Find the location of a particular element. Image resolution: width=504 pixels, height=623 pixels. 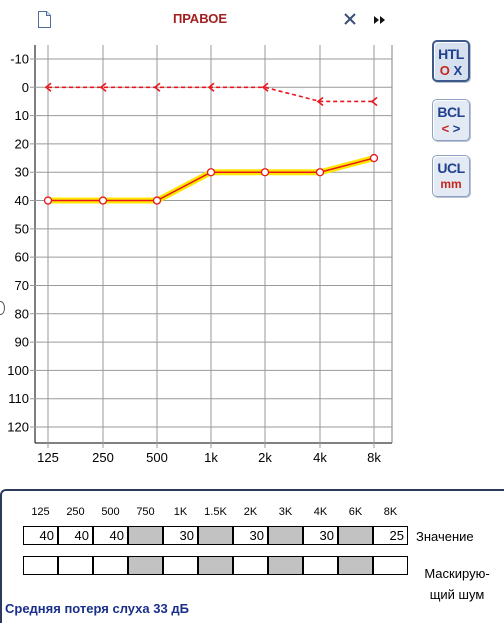

htl-button: HTL O X is located at coordinates (451, 61).